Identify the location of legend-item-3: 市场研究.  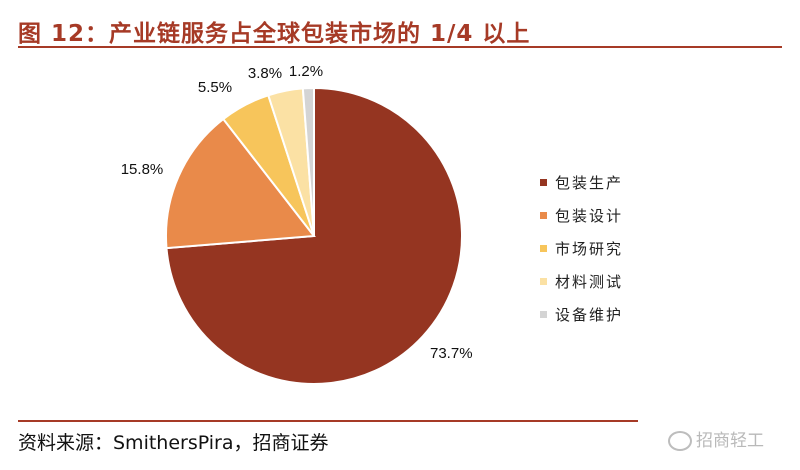
(581, 248).